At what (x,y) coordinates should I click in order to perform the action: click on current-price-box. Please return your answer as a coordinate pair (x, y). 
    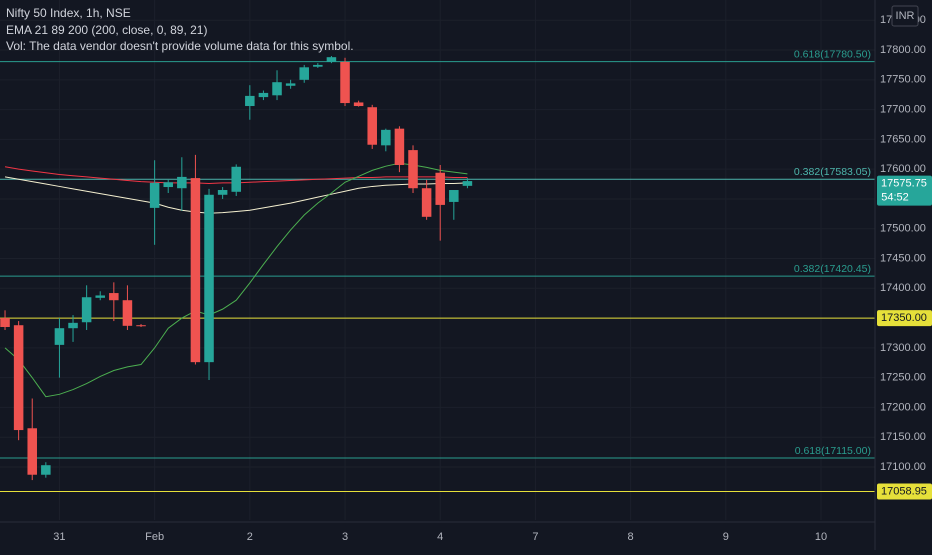
    Looking at the image, I should click on (904, 190).